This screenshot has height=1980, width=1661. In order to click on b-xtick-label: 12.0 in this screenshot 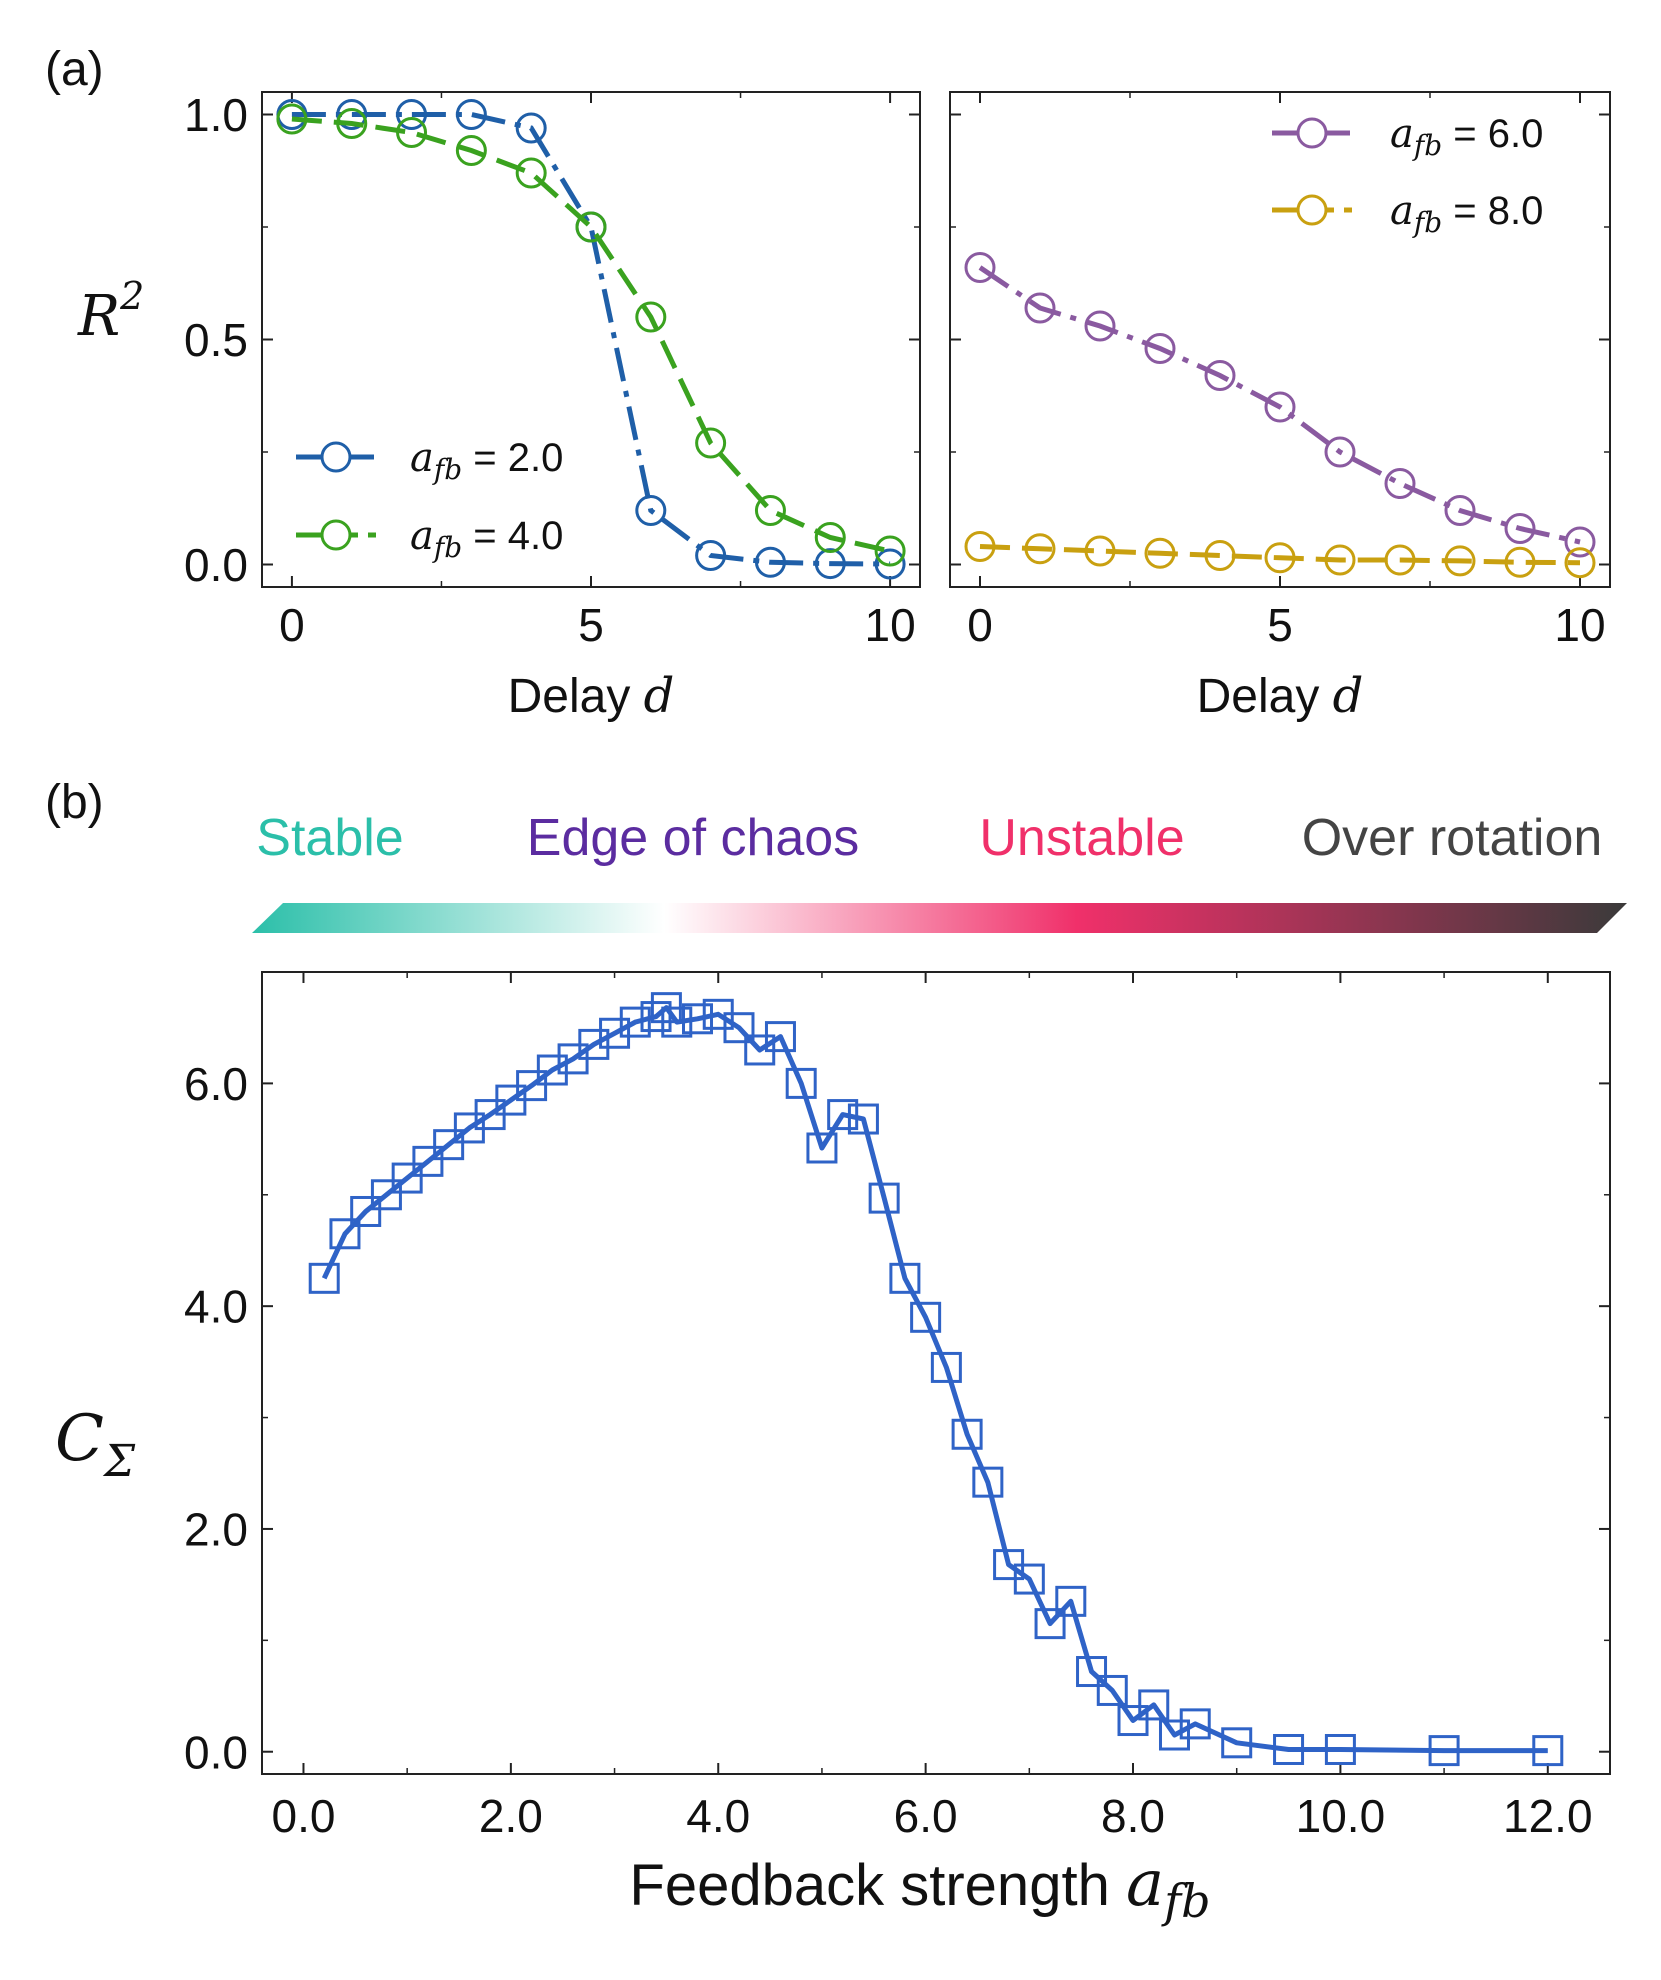, I will do `click(1548, 1816)`.